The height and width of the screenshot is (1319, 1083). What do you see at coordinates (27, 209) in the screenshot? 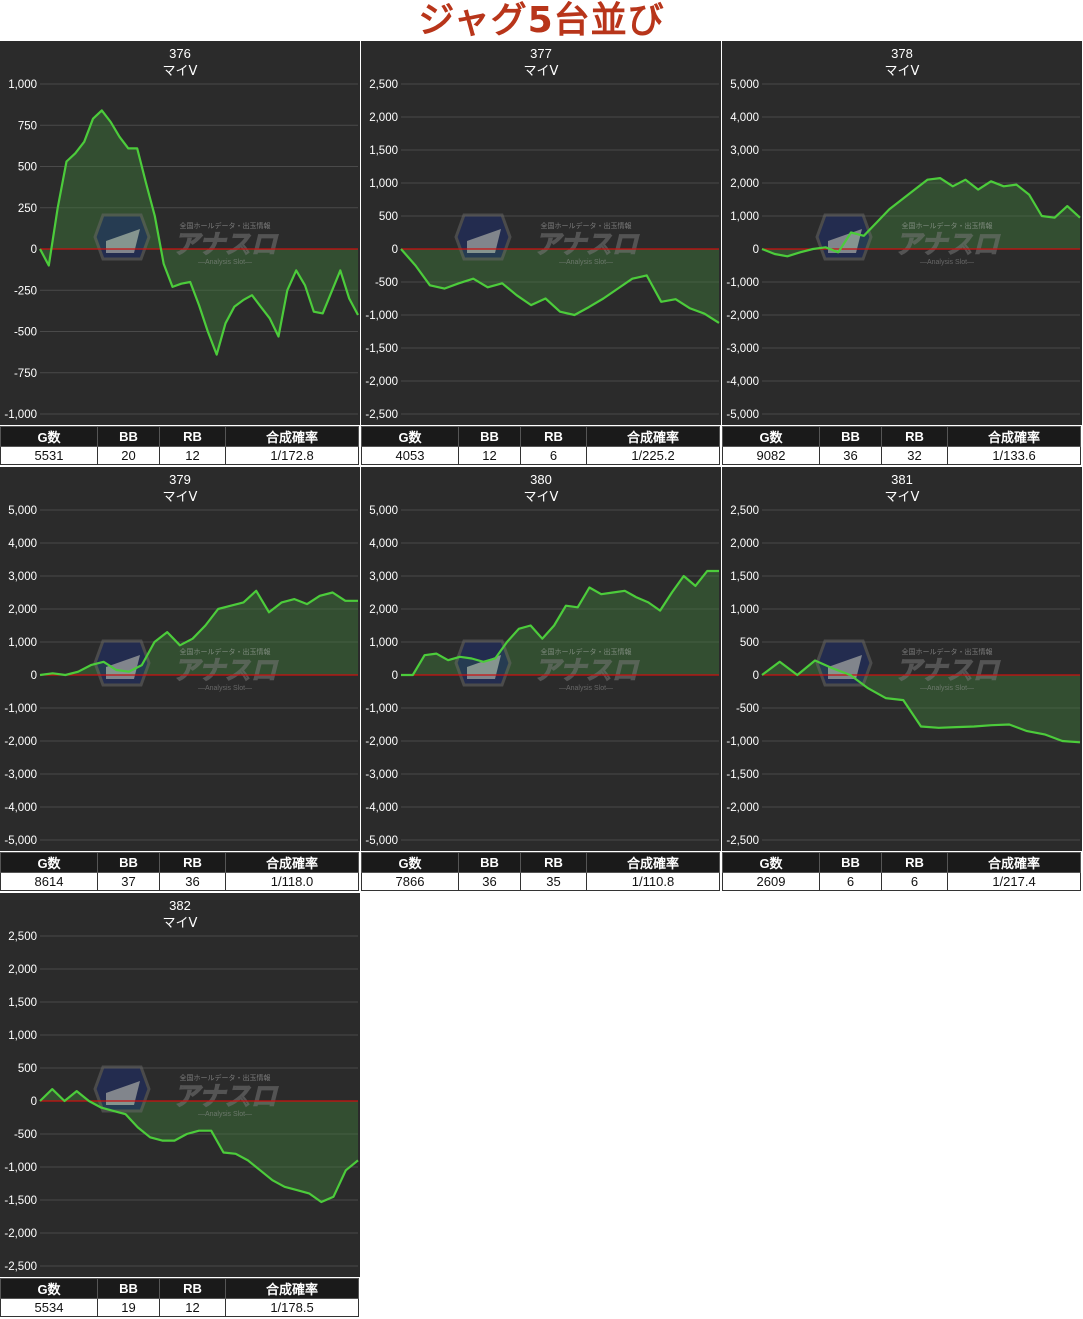
I see `y-tick-label: 250` at bounding box center [27, 209].